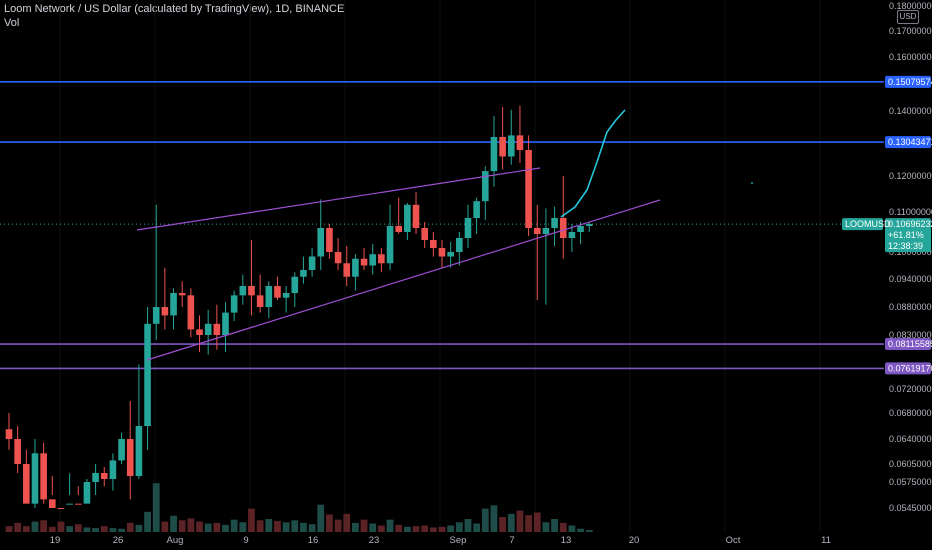  What do you see at coordinates (910, 389) in the screenshot?
I see `price-tick-label: 0.07200000` at bounding box center [910, 389].